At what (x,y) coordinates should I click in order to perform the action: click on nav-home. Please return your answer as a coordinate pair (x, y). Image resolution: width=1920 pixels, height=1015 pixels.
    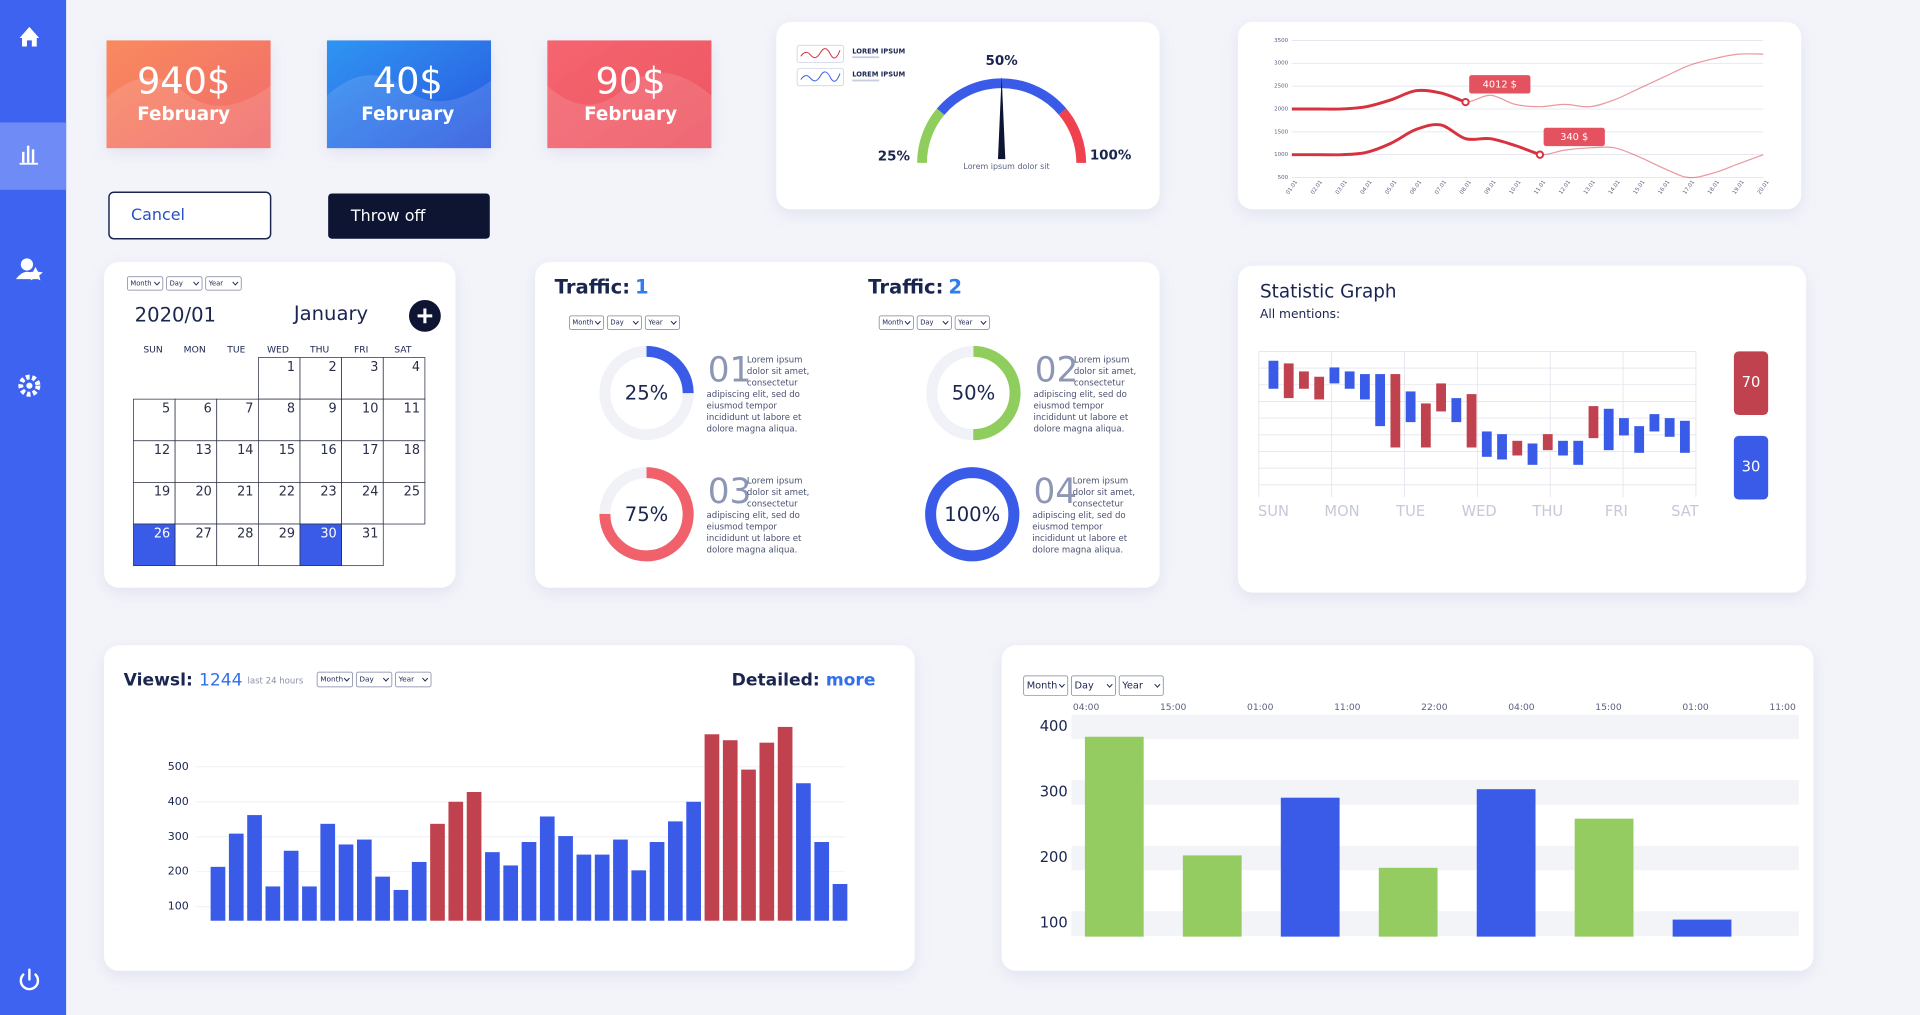
    Looking at the image, I should click on (29, 36).